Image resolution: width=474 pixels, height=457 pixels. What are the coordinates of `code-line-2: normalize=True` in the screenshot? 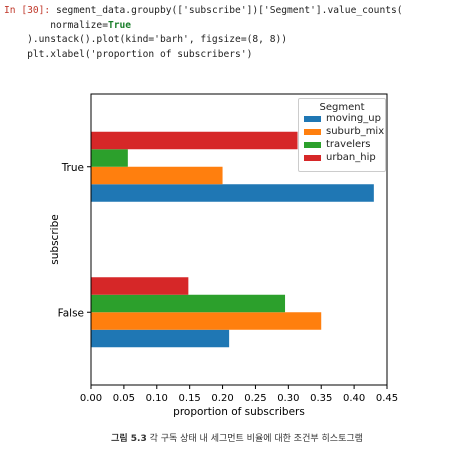 It's located at (237, 26).